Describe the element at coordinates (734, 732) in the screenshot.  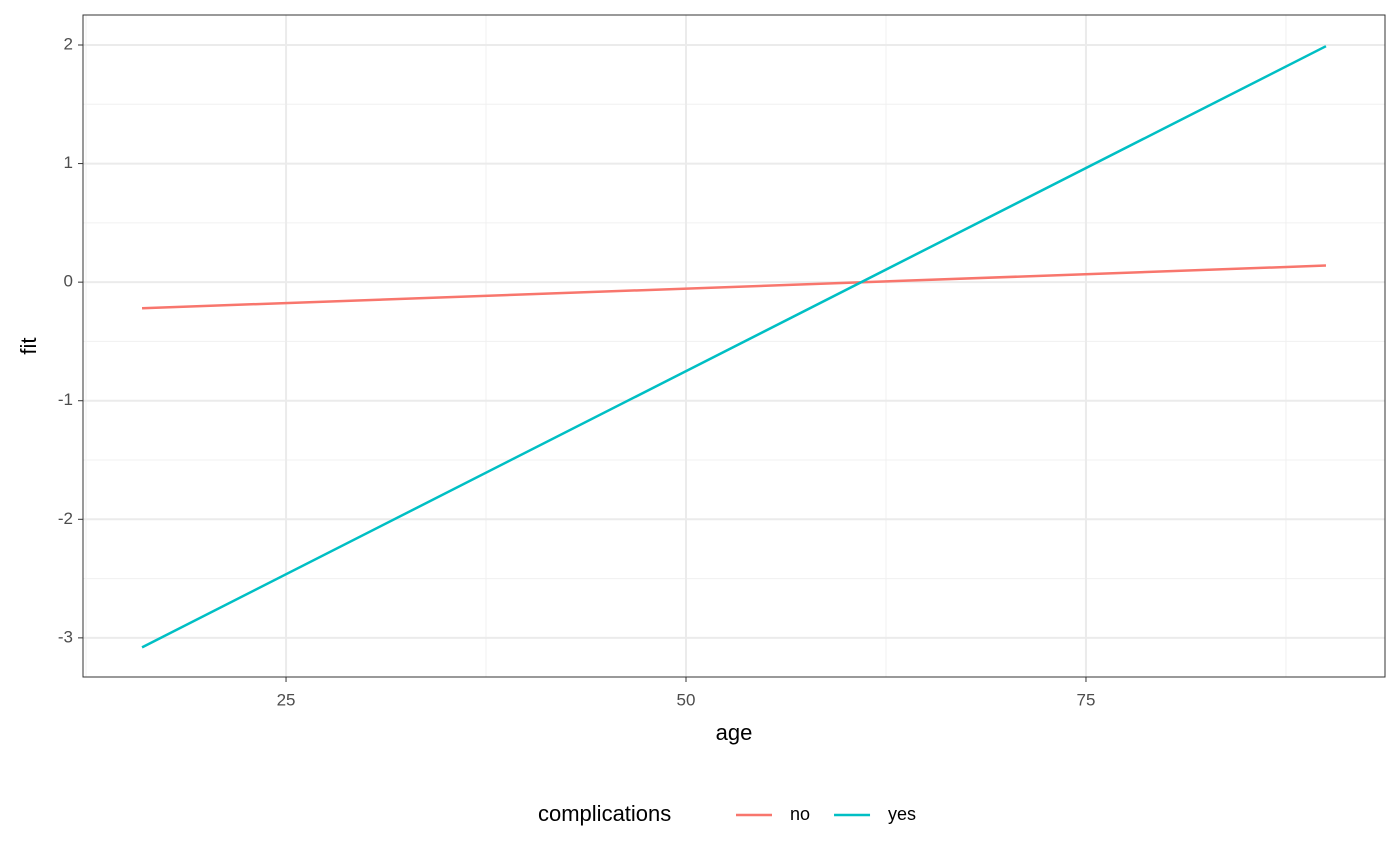
I see `x-axis-title: age` at that location.